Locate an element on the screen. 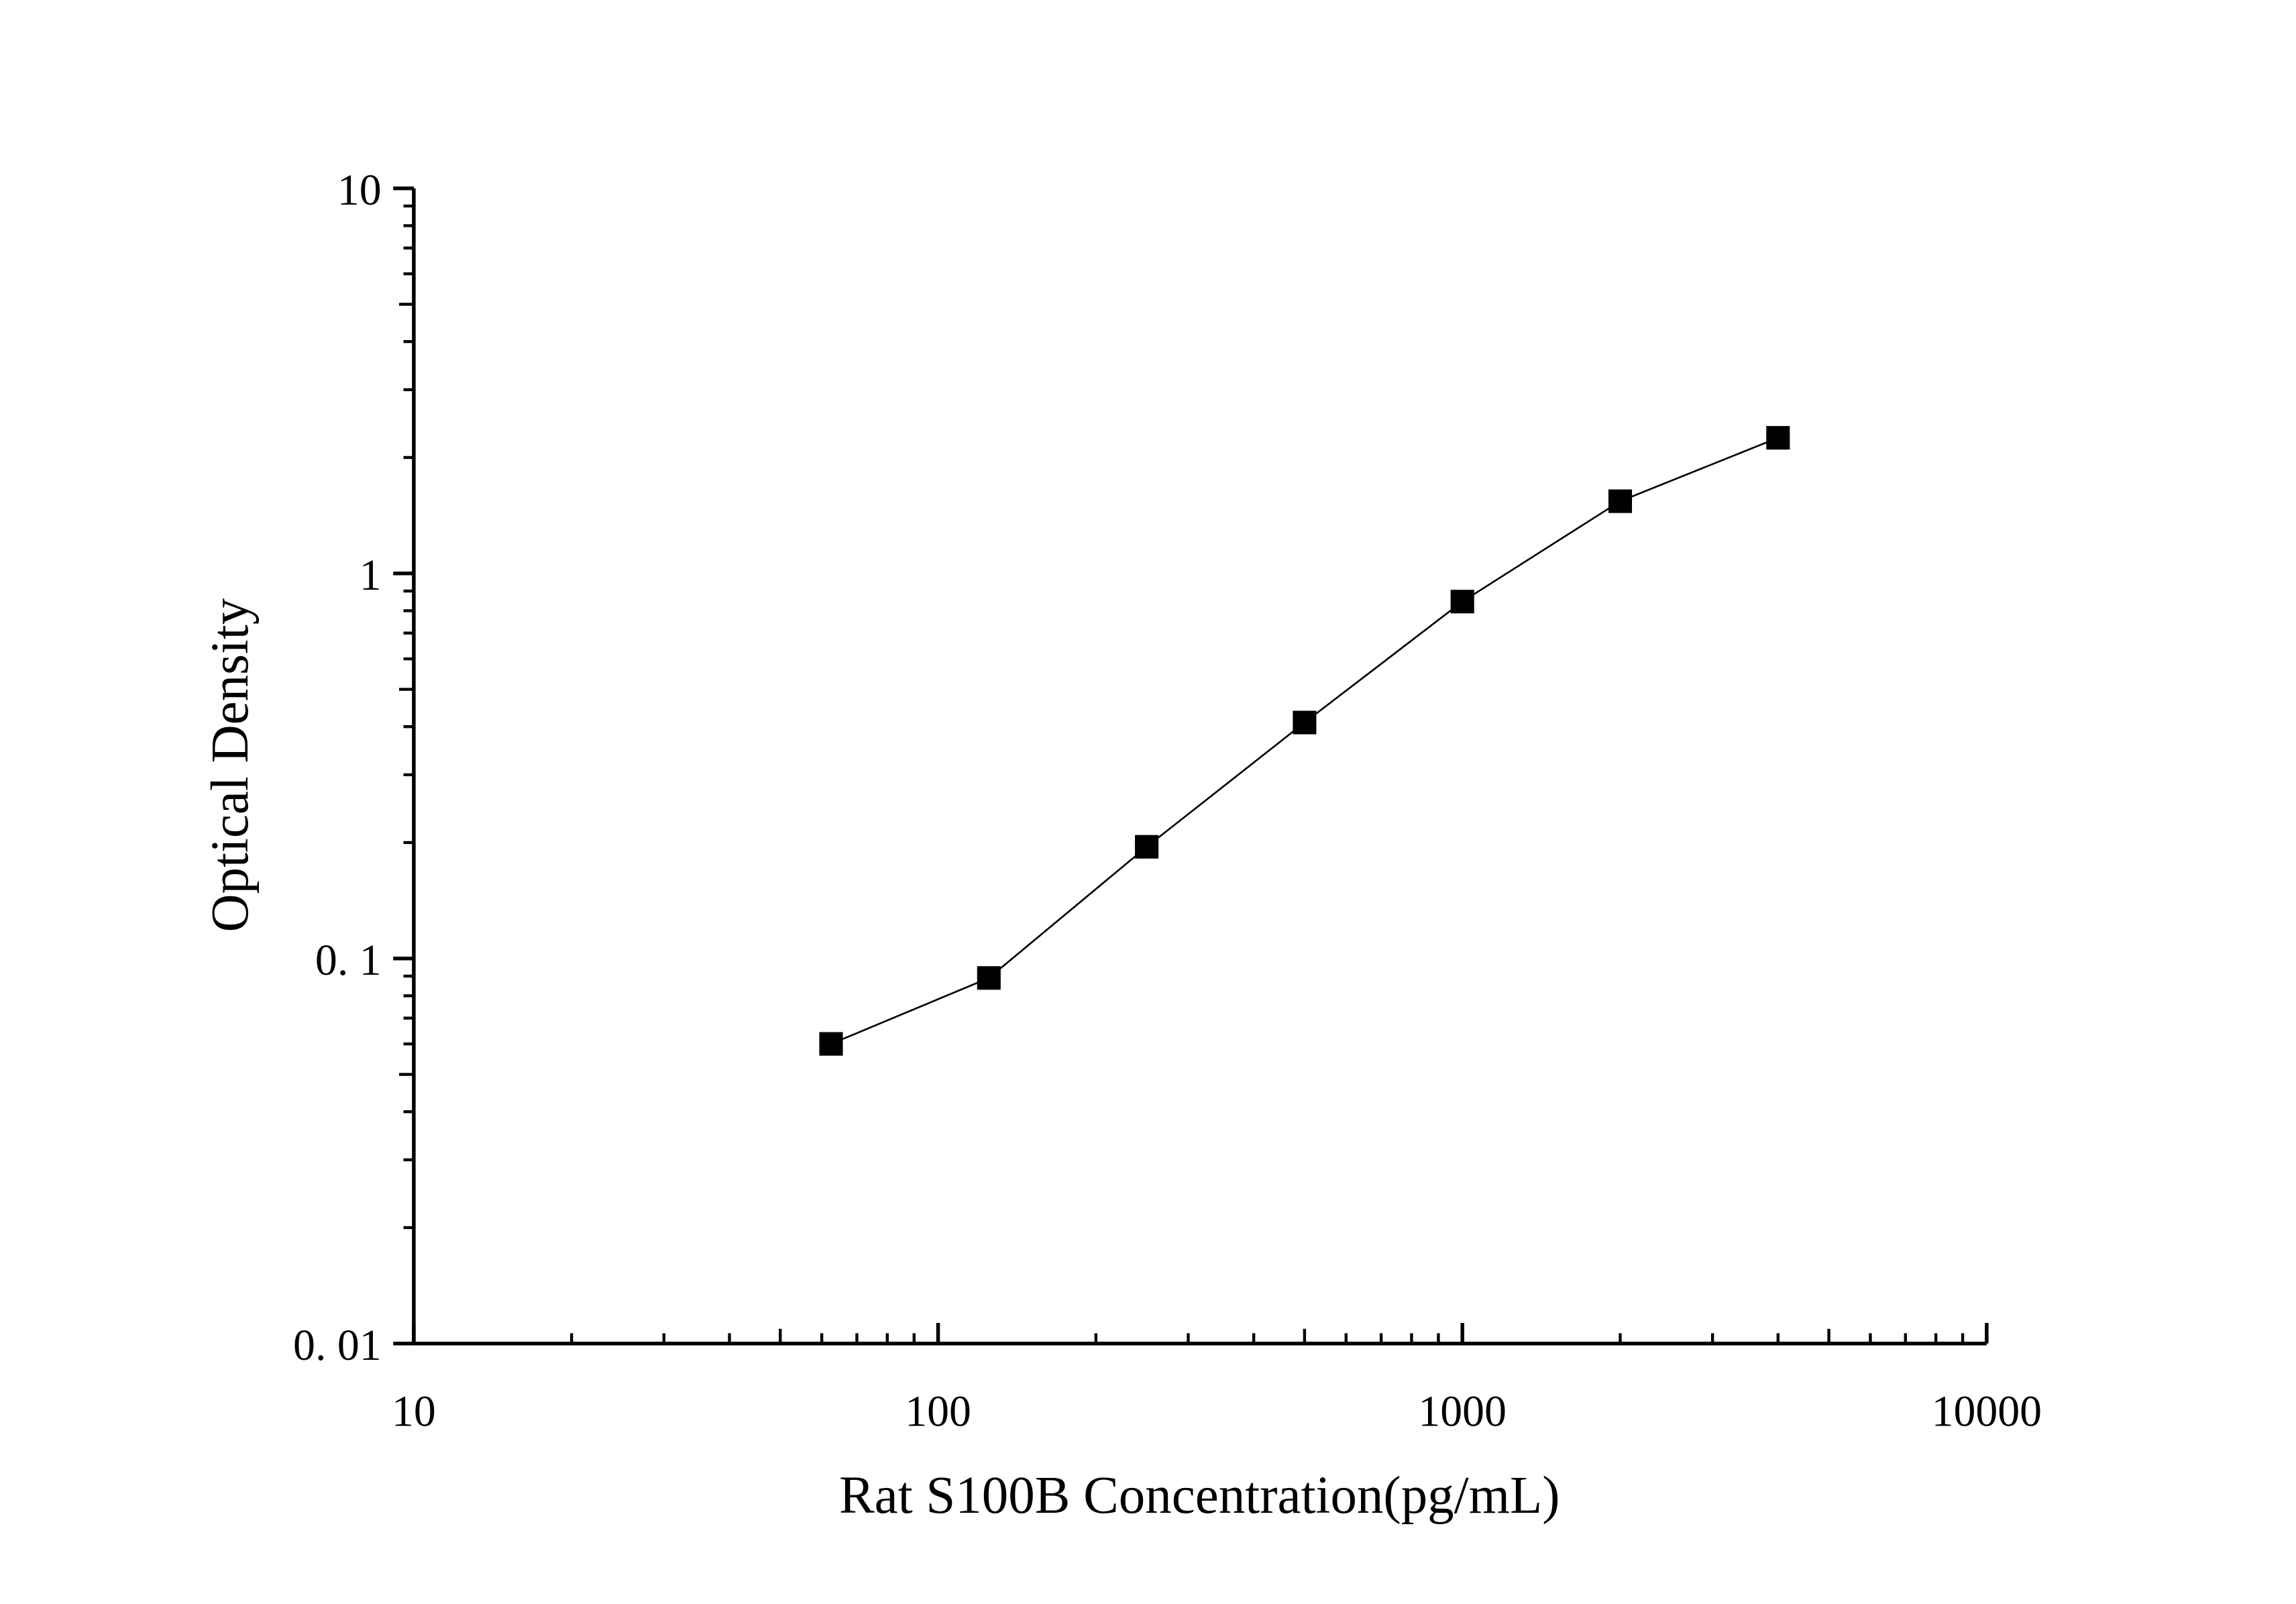 The width and height of the screenshot is (2296, 1604). x-tick-label: 1000 is located at coordinates (1462, 1411).